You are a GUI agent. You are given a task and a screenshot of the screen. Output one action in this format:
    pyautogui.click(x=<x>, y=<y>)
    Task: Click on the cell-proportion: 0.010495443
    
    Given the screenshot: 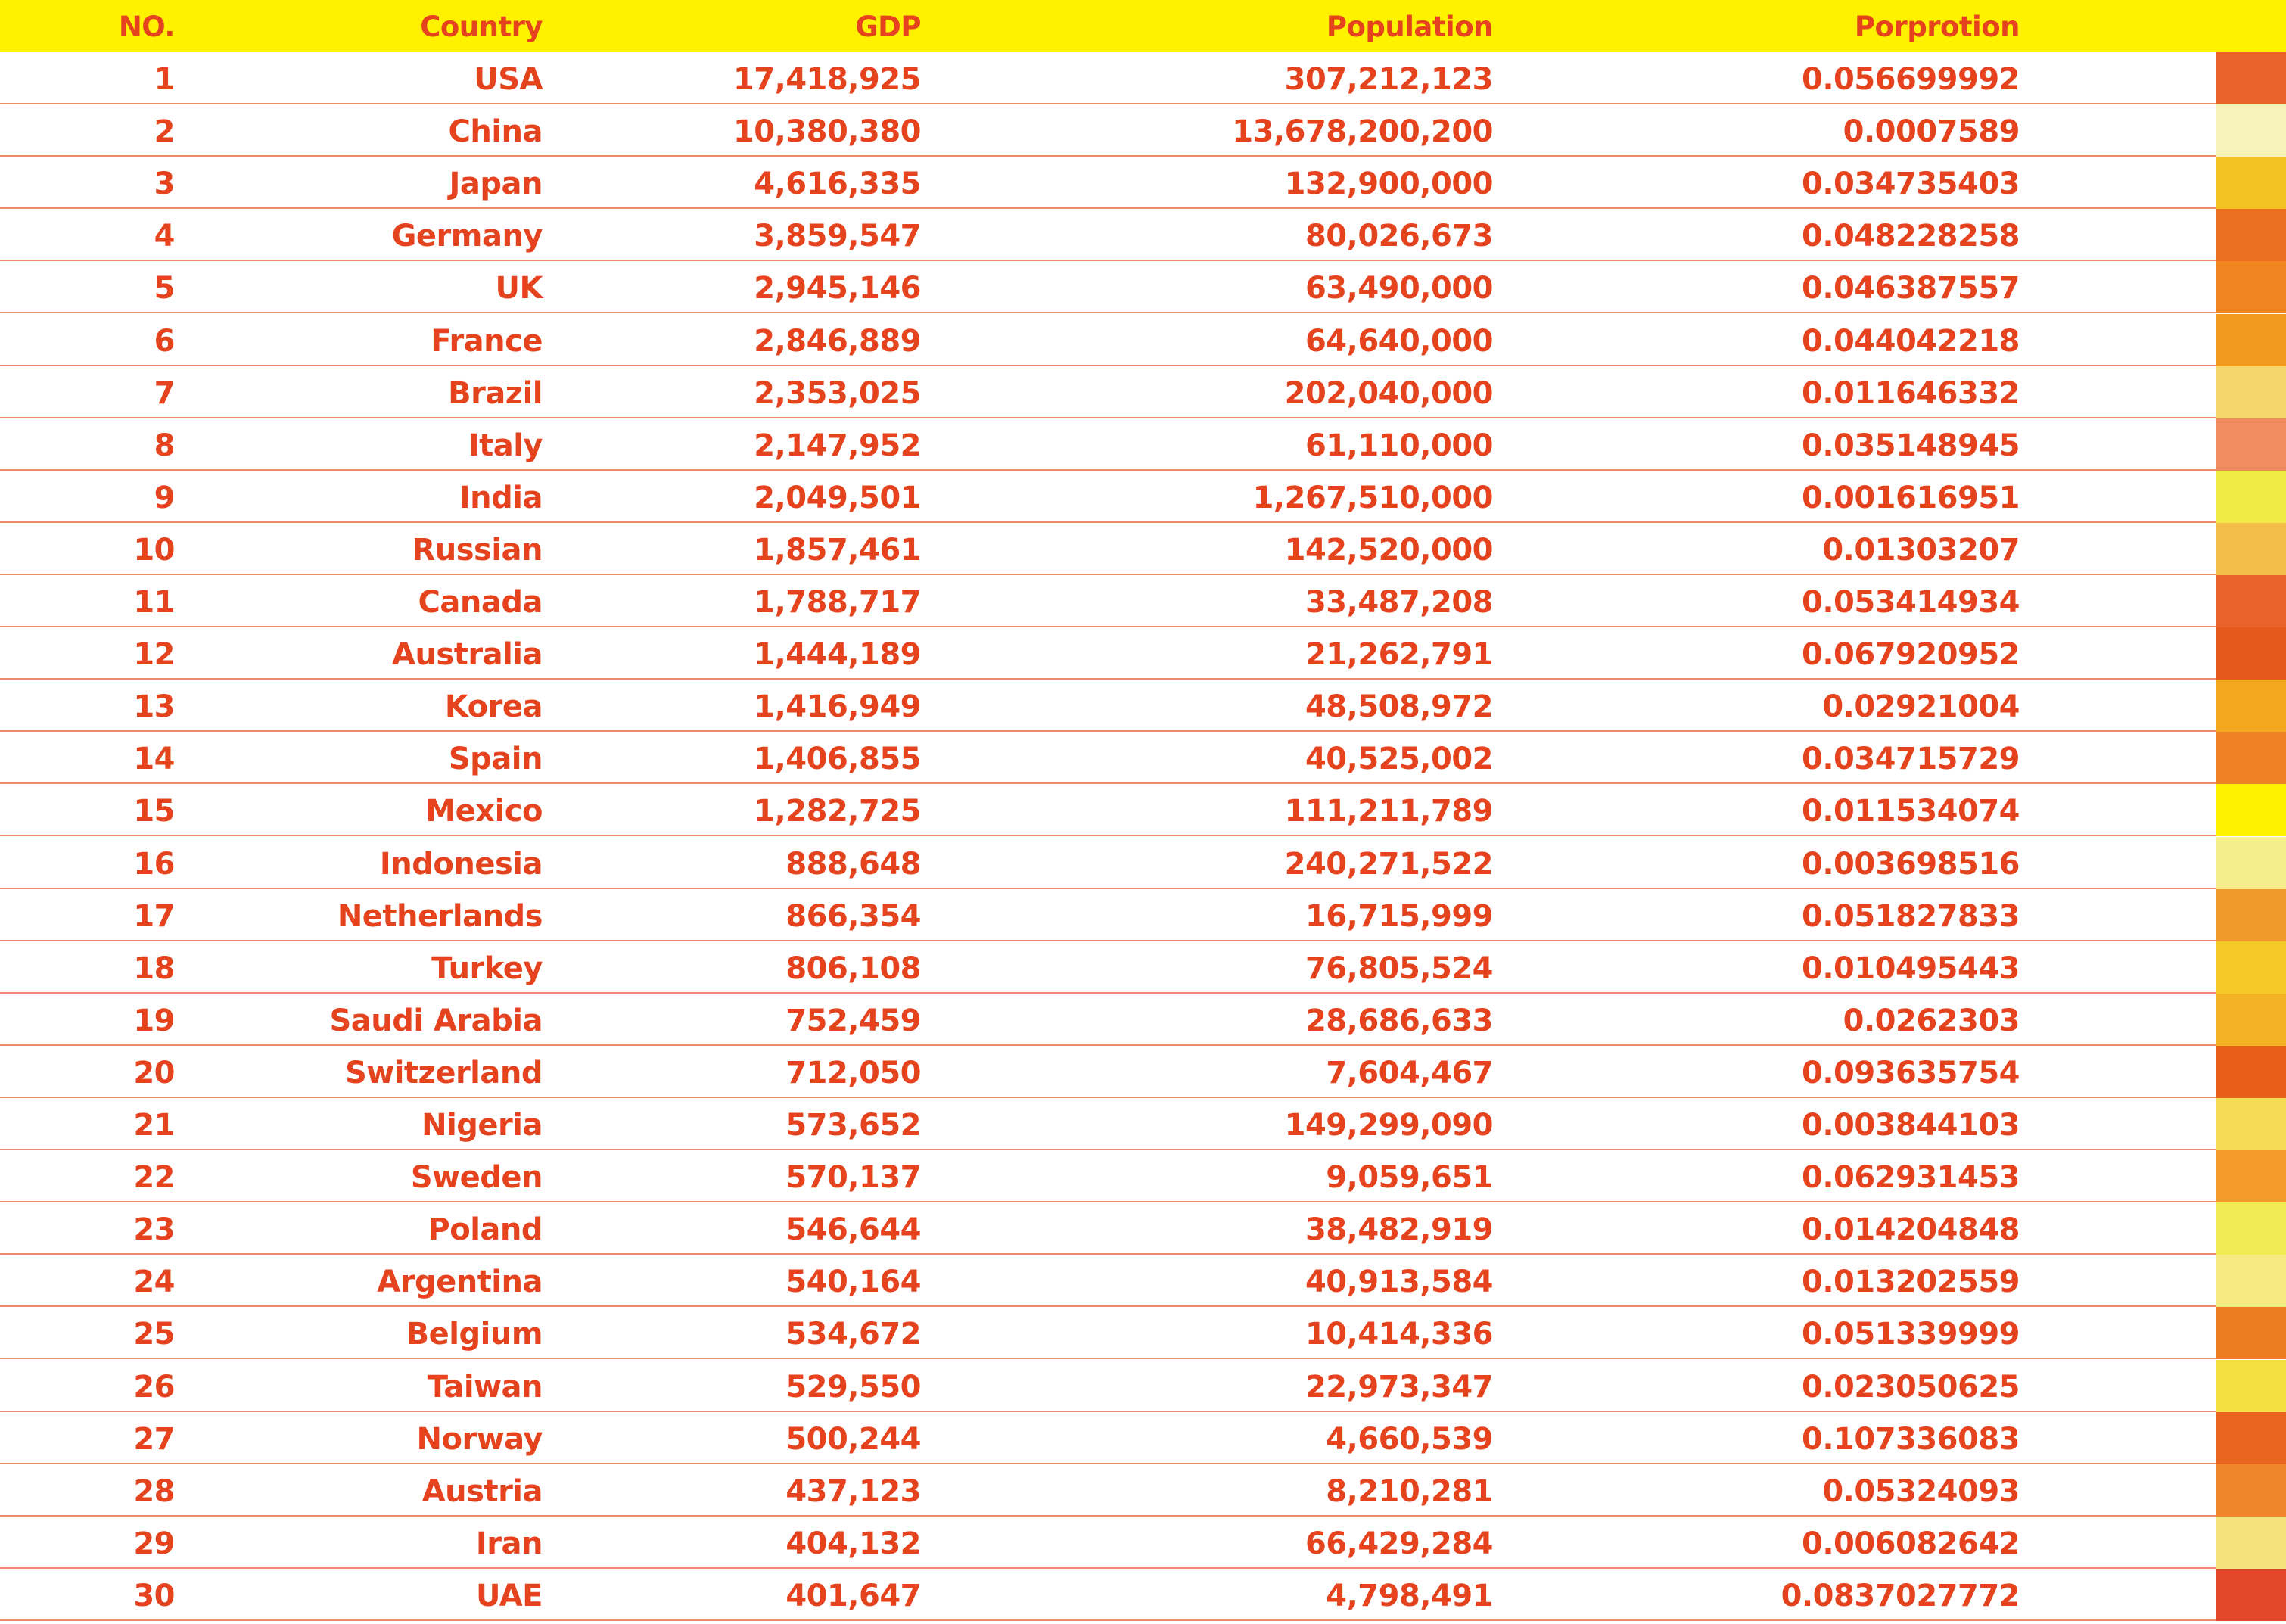 What is the action you would take?
    pyautogui.click(x=1910, y=968)
    